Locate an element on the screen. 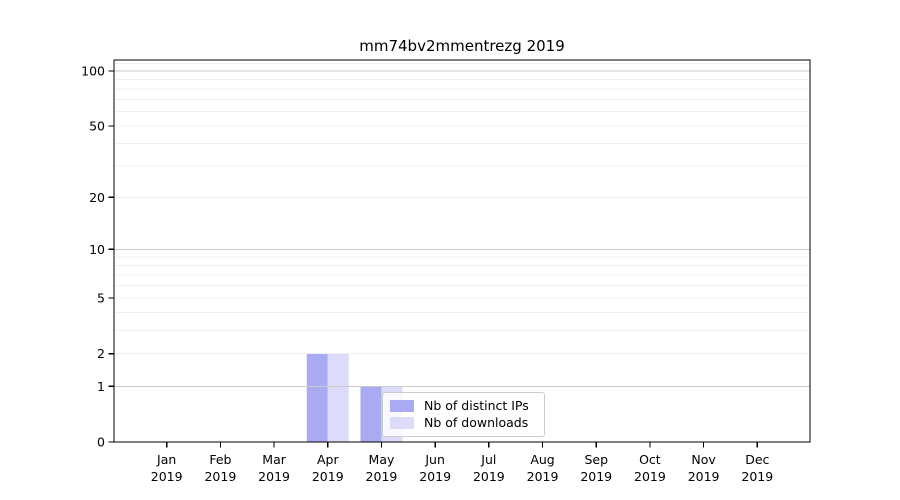  x-tick-label-month: Jan is located at coordinates (166, 459).